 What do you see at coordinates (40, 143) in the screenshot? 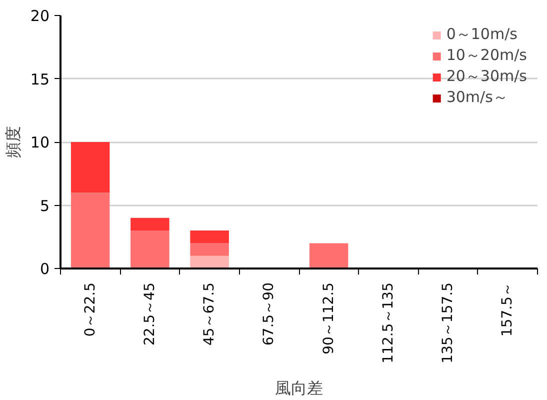
I see `y-tick-label: 10` at bounding box center [40, 143].